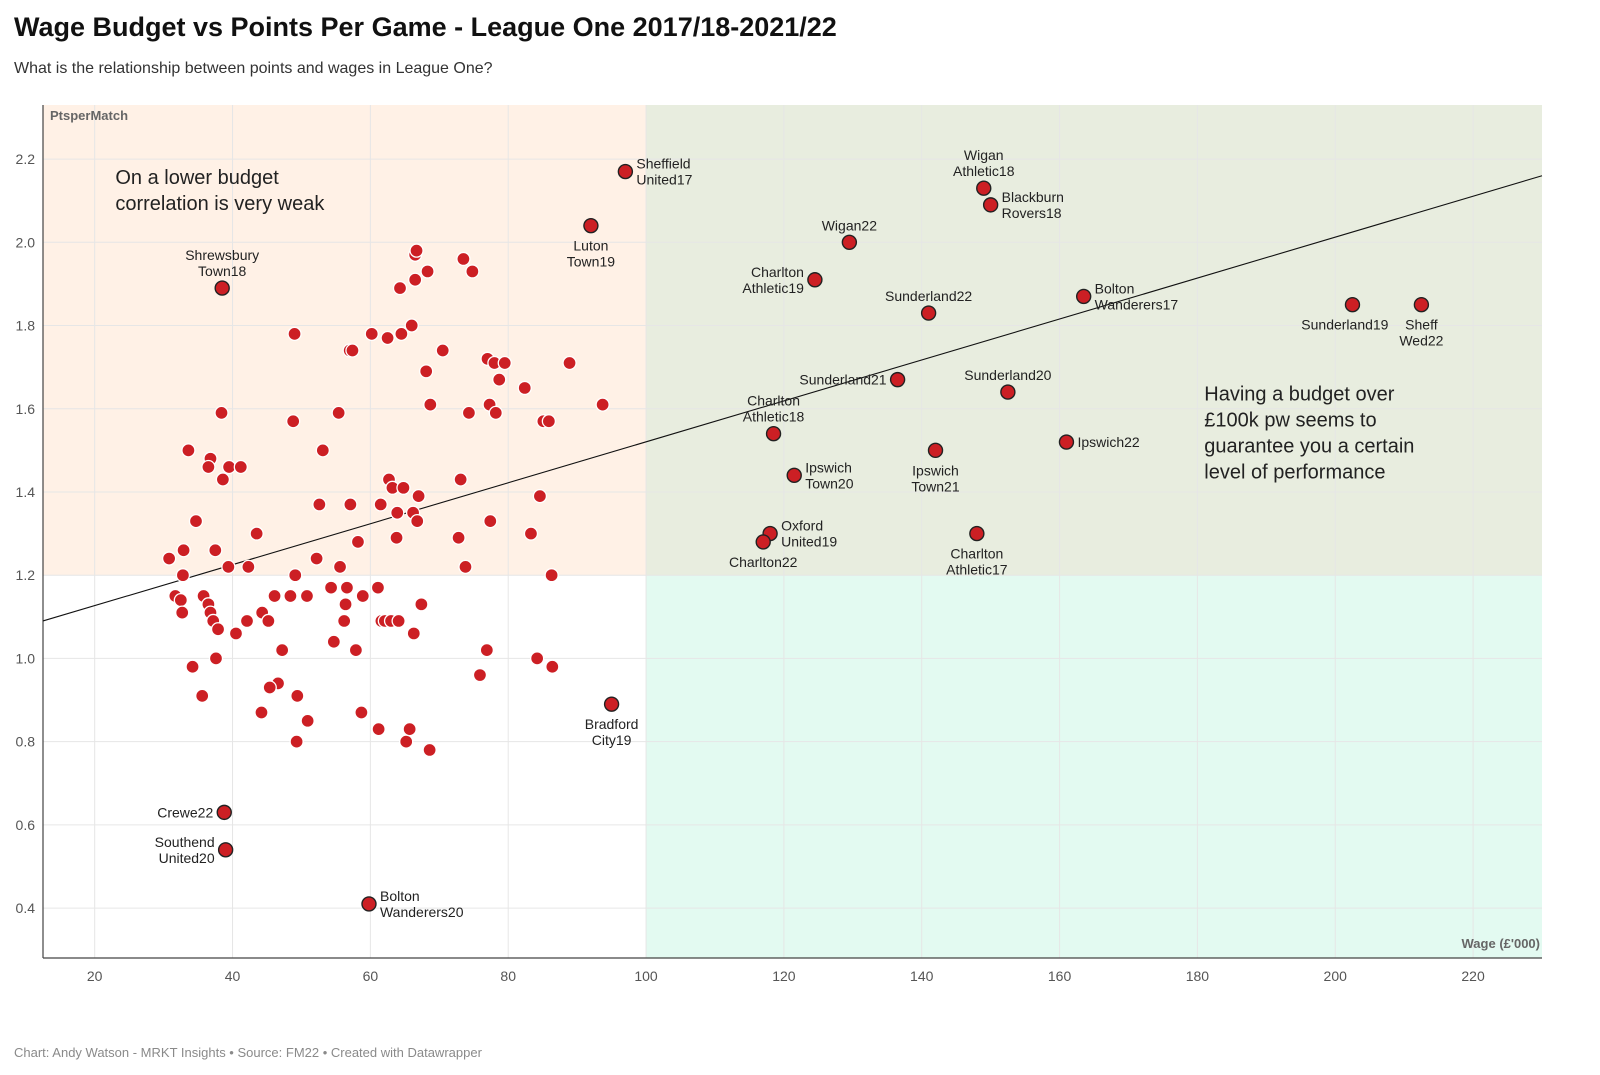 The image size is (1600, 1075). I want to click on point-label-line: Wanderers17, so click(1137, 304).